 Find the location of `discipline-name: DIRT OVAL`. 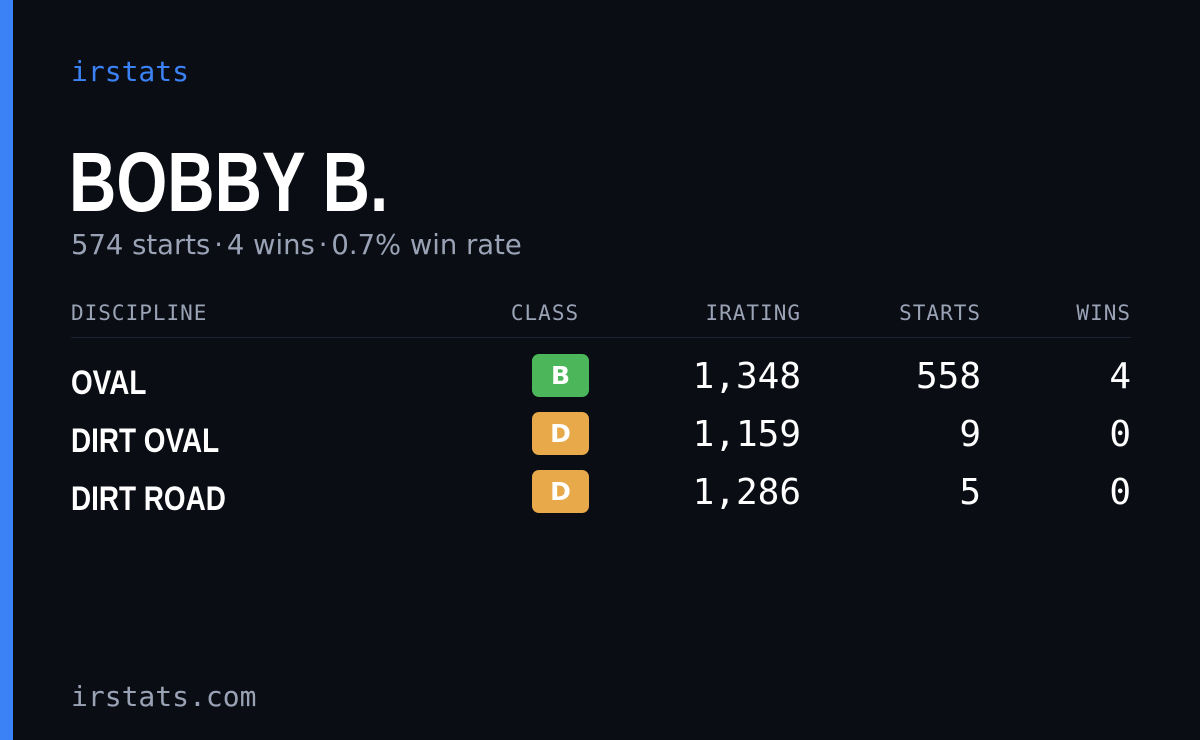

discipline-name: DIRT OVAL is located at coordinates (145, 441).